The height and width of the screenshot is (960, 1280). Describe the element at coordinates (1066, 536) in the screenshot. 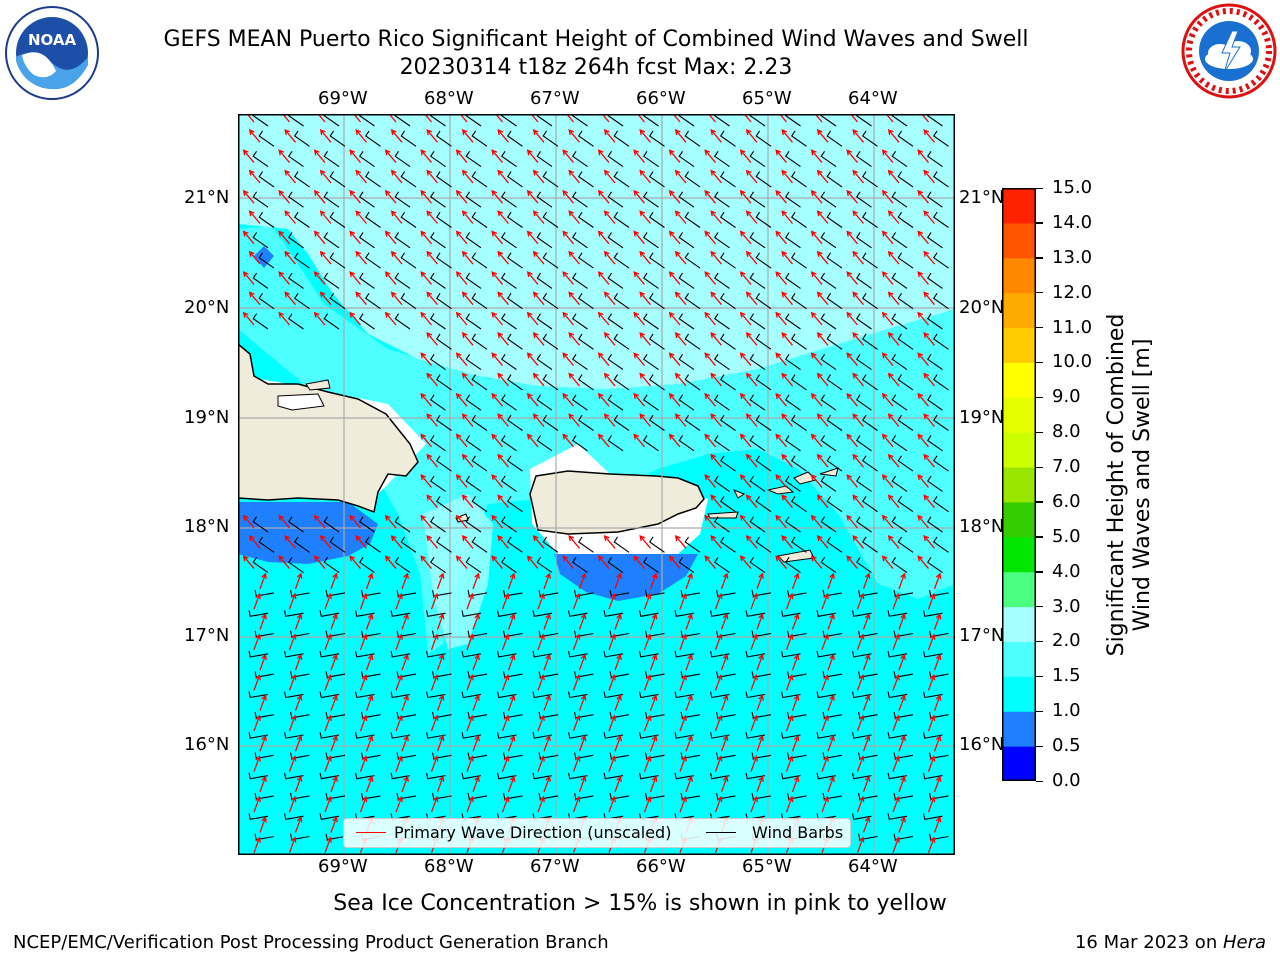

I see `colorbar-tick-label: 5.0` at that location.